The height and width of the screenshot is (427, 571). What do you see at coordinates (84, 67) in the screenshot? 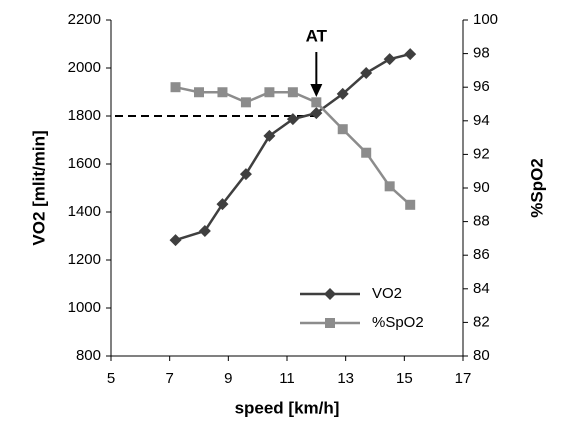
I see `y-tick-label: 2000` at bounding box center [84, 67].